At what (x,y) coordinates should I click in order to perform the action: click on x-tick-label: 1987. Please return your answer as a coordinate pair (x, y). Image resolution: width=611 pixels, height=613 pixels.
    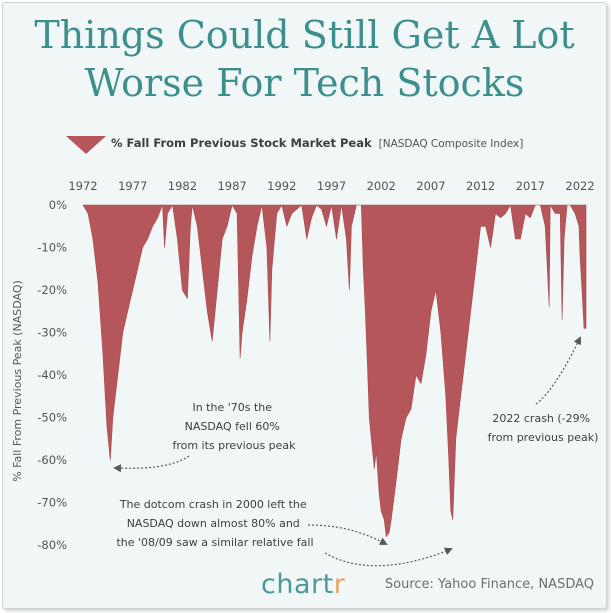
    Looking at the image, I should click on (231, 186).